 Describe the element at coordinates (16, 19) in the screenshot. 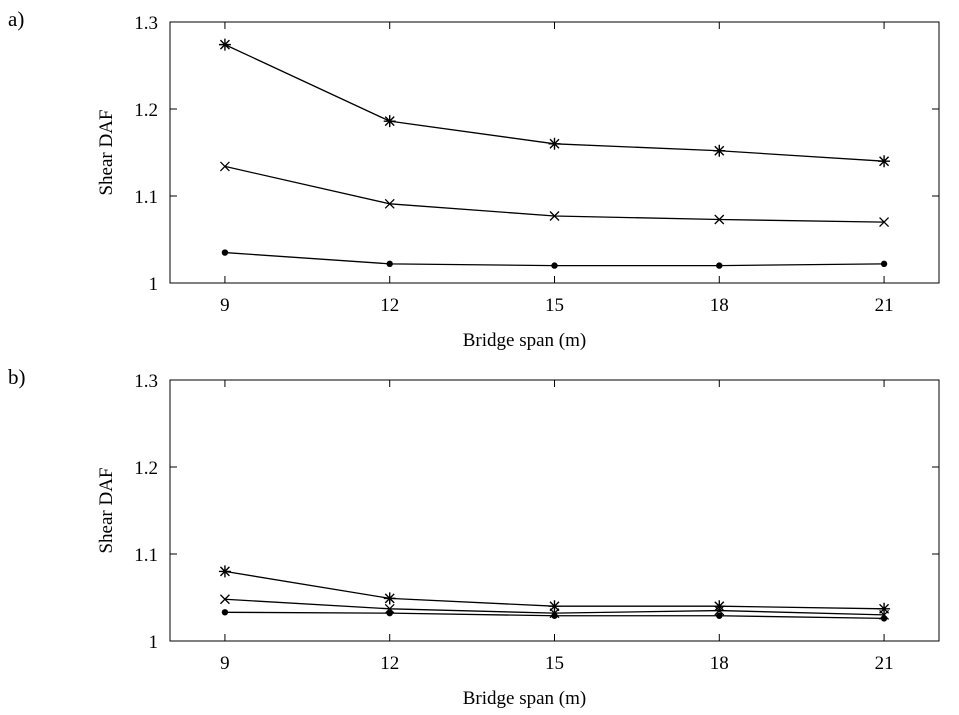

I see `panel-label: a)` at that location.